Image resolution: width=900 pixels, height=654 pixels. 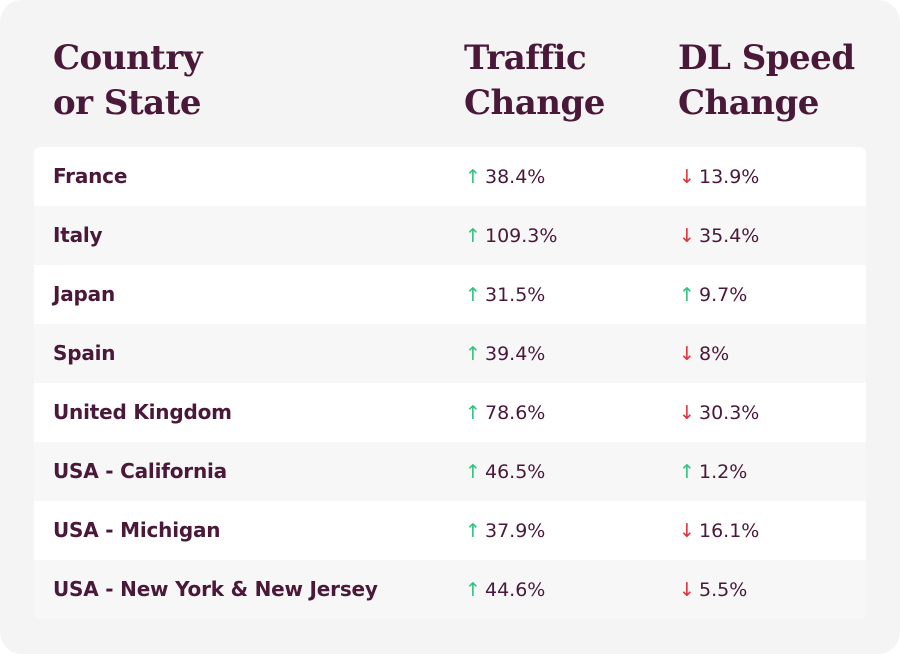 I want to click on traffic-value: 109.3%, so click(x=521, y=236).